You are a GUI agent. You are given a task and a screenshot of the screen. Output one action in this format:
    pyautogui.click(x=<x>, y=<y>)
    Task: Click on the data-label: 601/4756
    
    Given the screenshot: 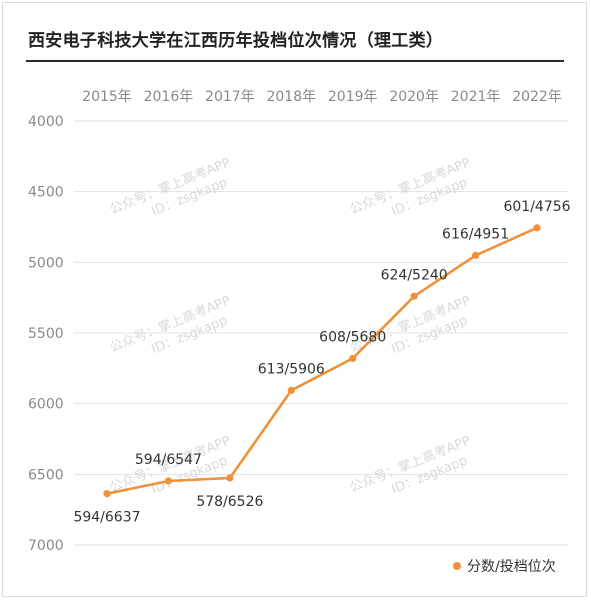 What is the action you would take?
    pyautogui.click(x=536, y=207)
    